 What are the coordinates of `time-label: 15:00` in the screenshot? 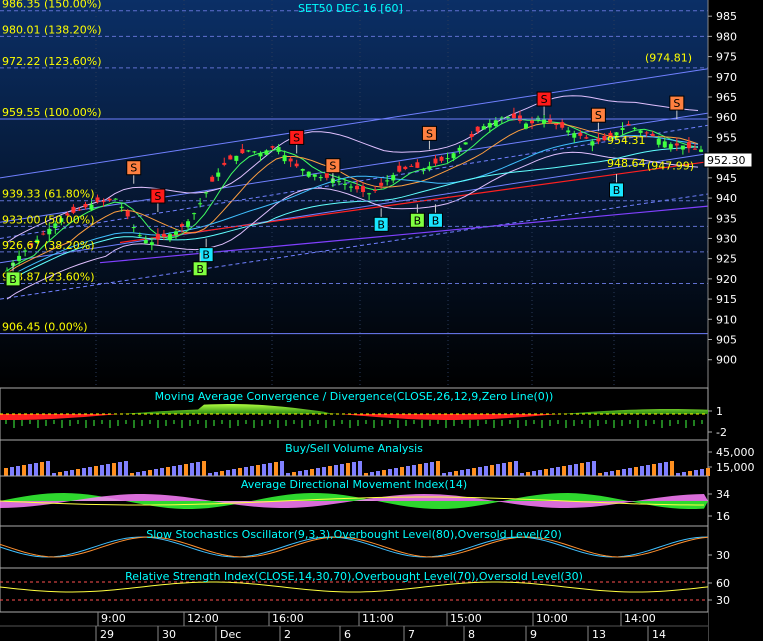 It's located at (466, 618).